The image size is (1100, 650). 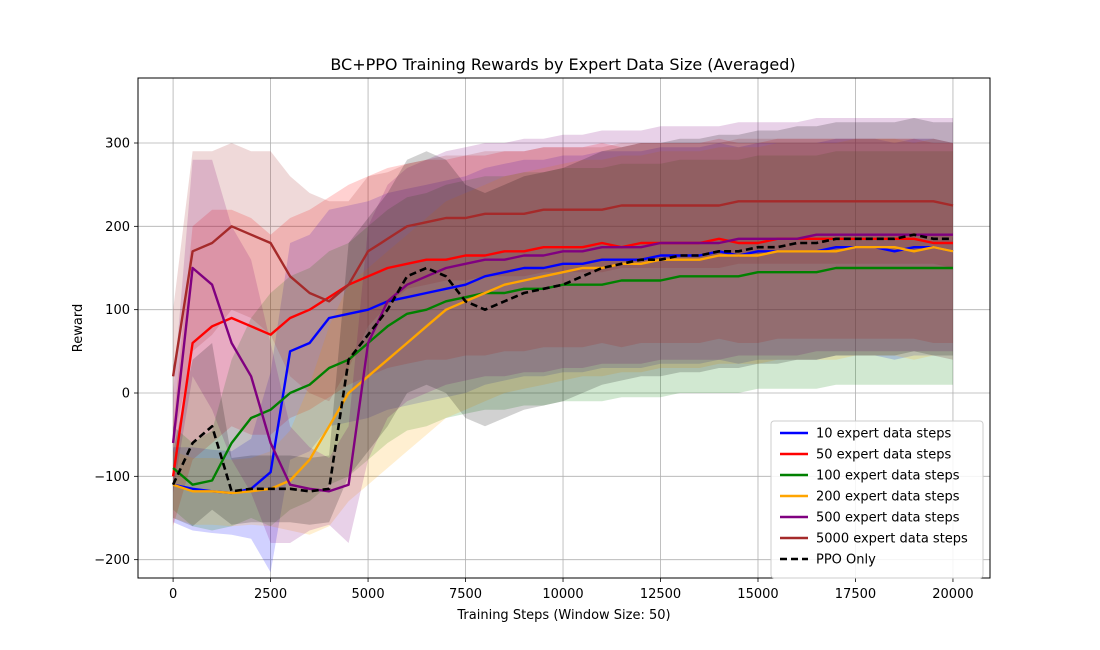 I want to click on x-tick-label: 5000, so click(x=368, y=594).